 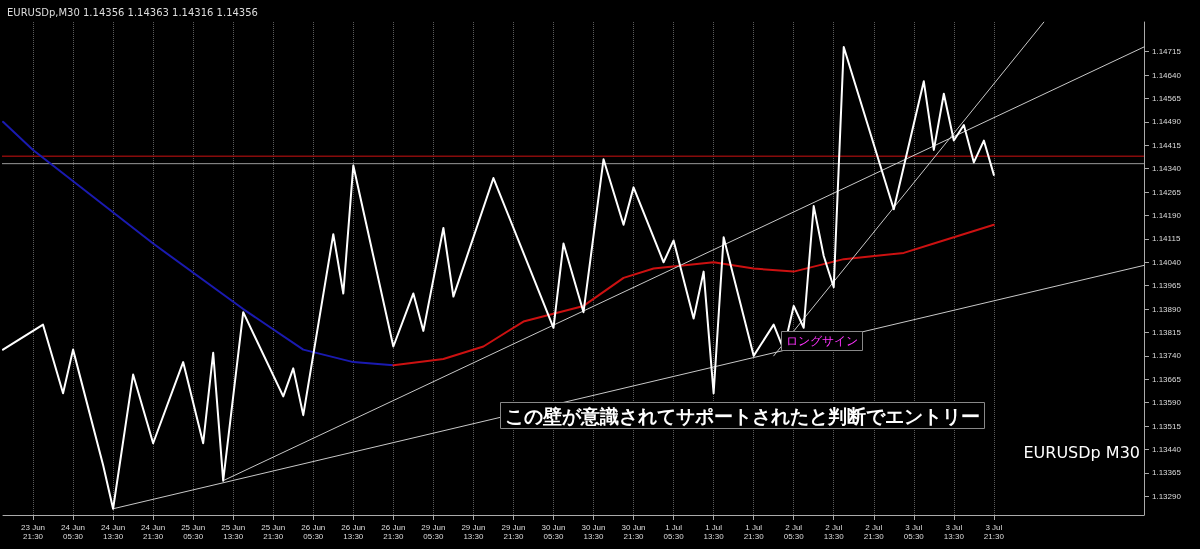 I want to click on x-tick-label: 26 Jun 21:30, so click(x=393, y=532).